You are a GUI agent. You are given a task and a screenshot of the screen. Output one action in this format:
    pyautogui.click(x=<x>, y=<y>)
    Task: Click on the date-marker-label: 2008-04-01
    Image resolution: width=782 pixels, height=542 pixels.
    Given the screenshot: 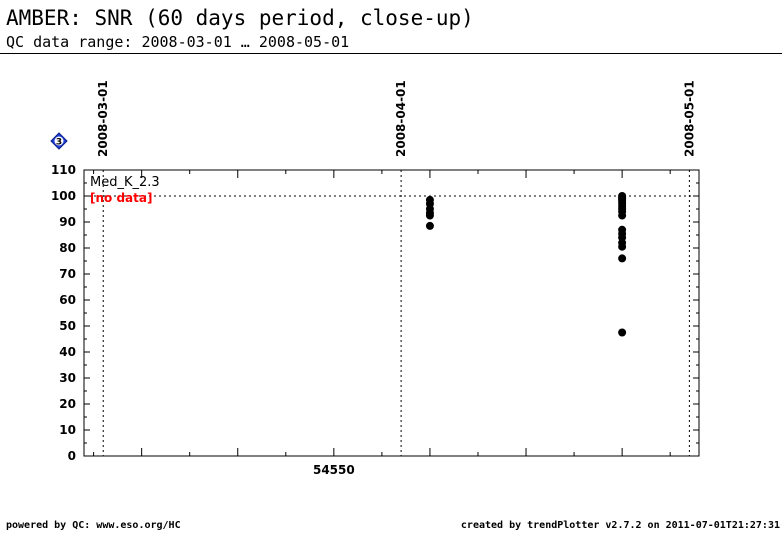 What is the action you would take?
    pyautogui.click(x=401, y=118)
    